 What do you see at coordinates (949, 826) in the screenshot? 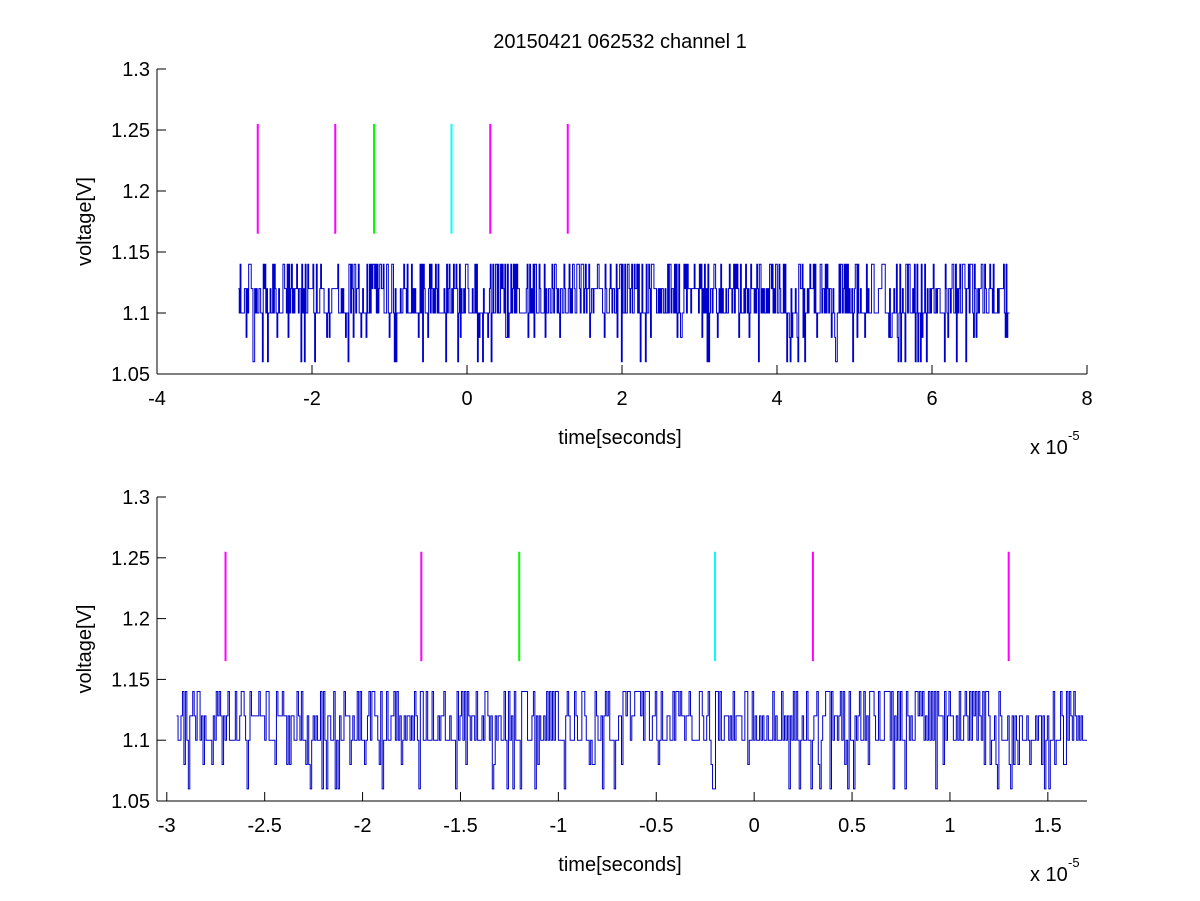
I see `x-tick-label: 1` at bounding box center [949, 826].